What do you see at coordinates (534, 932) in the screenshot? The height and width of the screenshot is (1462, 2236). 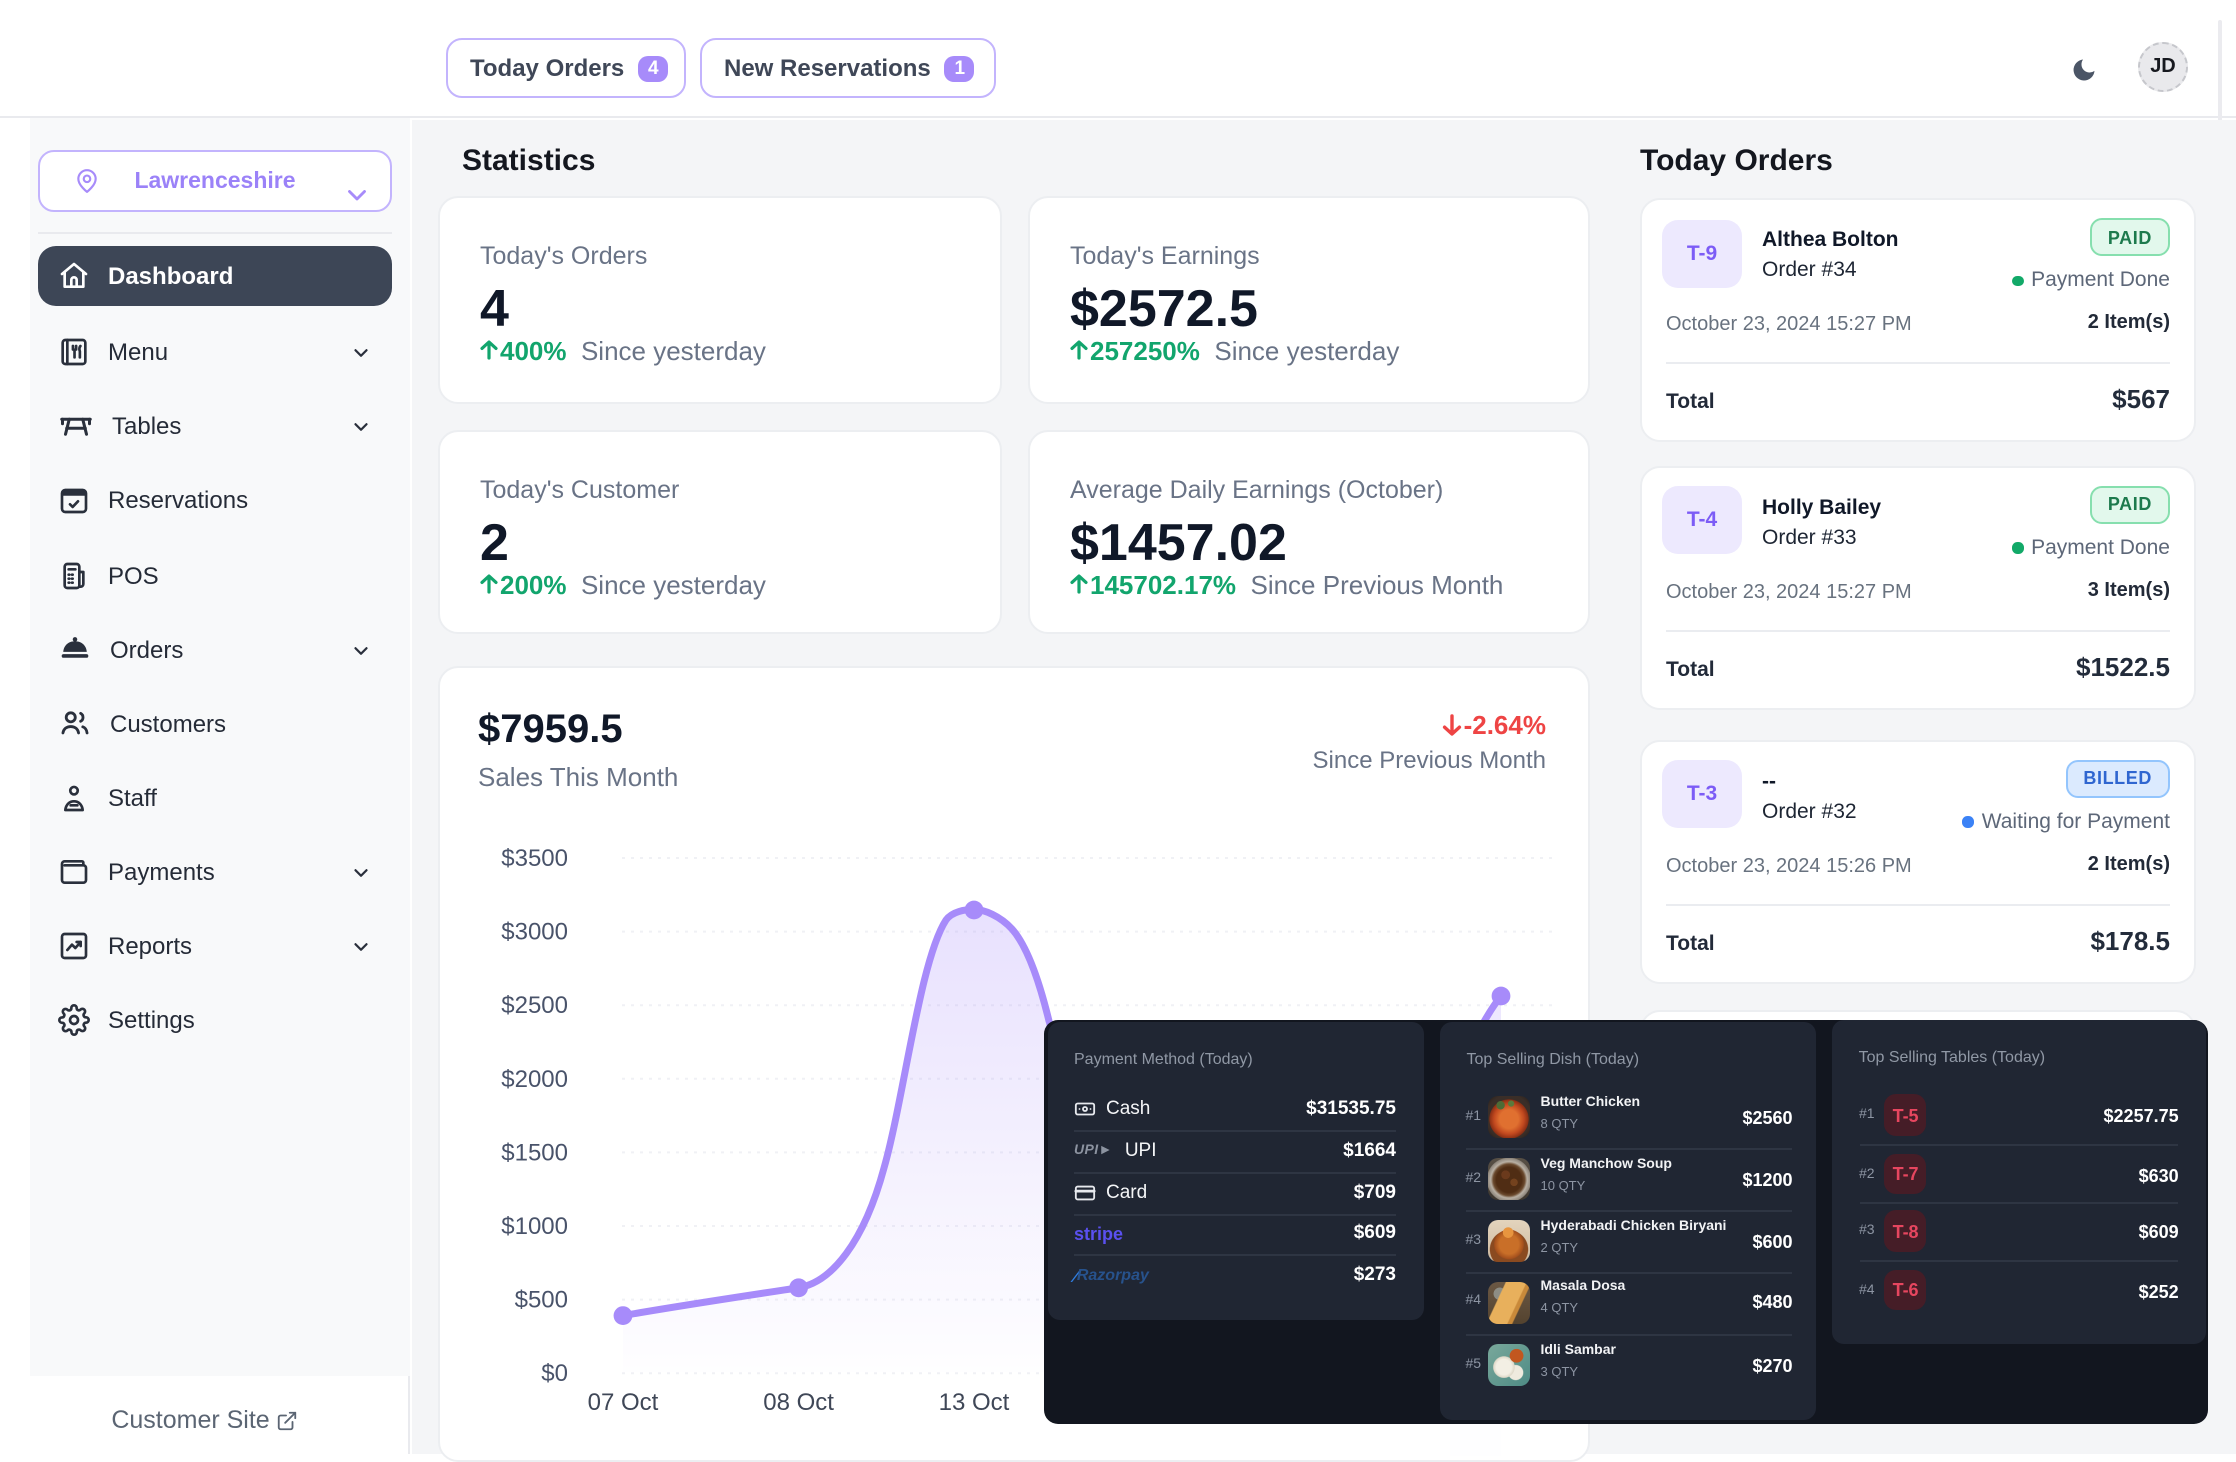 I see `svg-text: $3000` at bounding box center [534, 932].